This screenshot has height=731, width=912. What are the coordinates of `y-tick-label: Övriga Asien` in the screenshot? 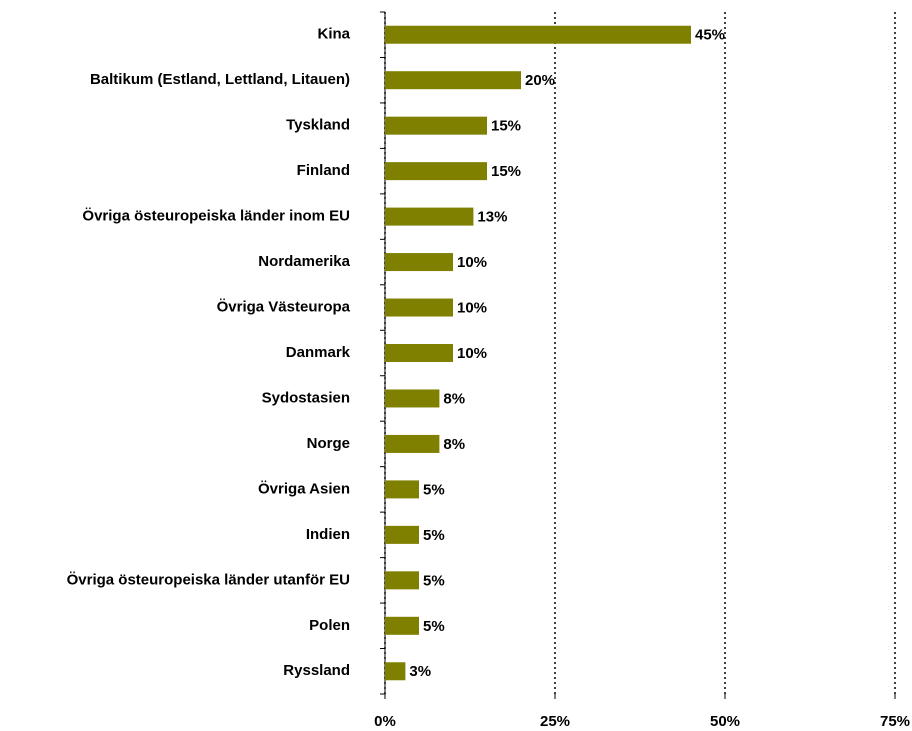 It's located at (304, 488).